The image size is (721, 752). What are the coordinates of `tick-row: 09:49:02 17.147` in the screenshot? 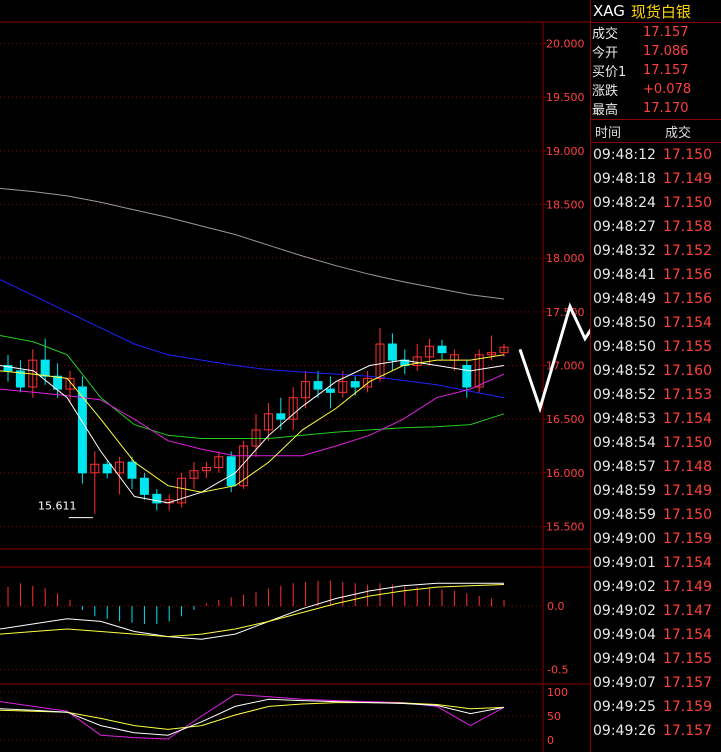 It's located at (656, 611).